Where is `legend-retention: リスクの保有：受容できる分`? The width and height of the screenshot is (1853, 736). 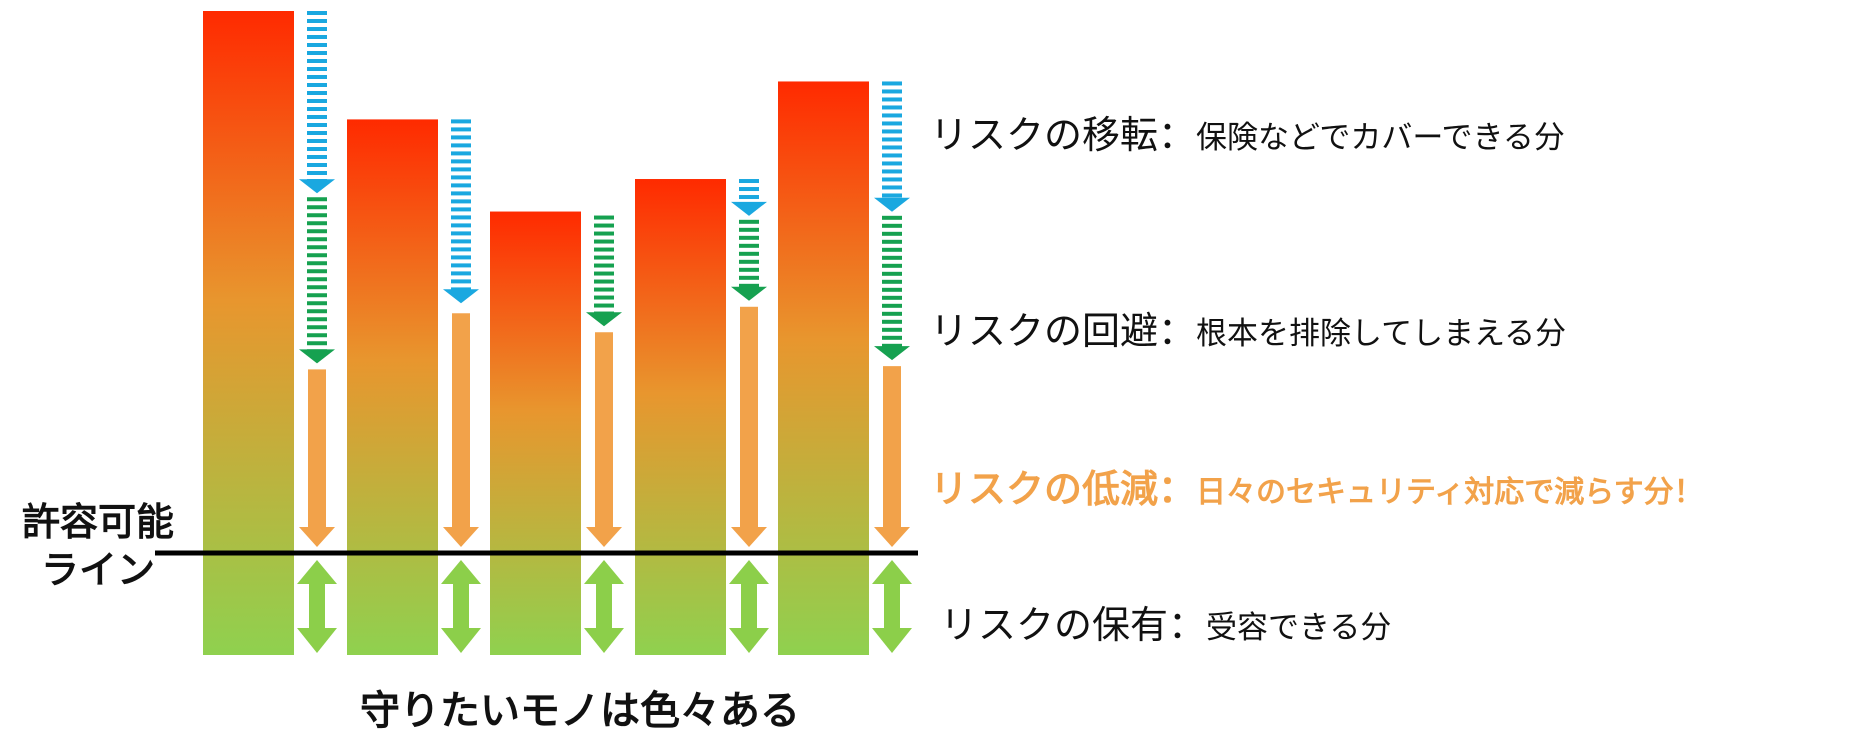 legend-retention: リスクの保有：受容できる分 is located at coordinates (1165, 621).